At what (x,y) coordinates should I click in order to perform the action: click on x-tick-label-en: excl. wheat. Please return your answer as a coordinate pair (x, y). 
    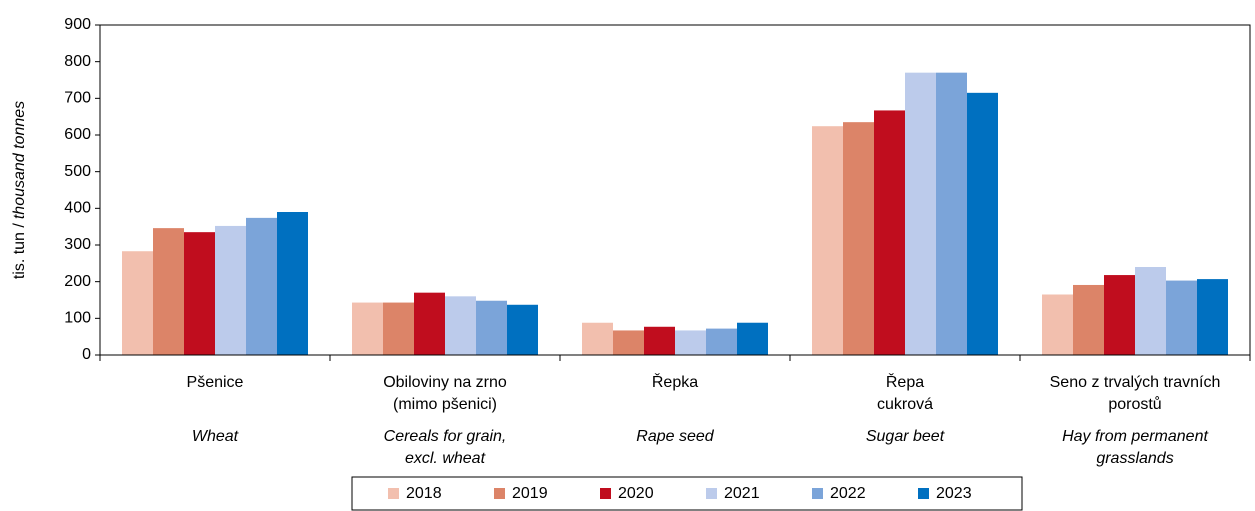
    Looking at the image, I should click on (445, 458).